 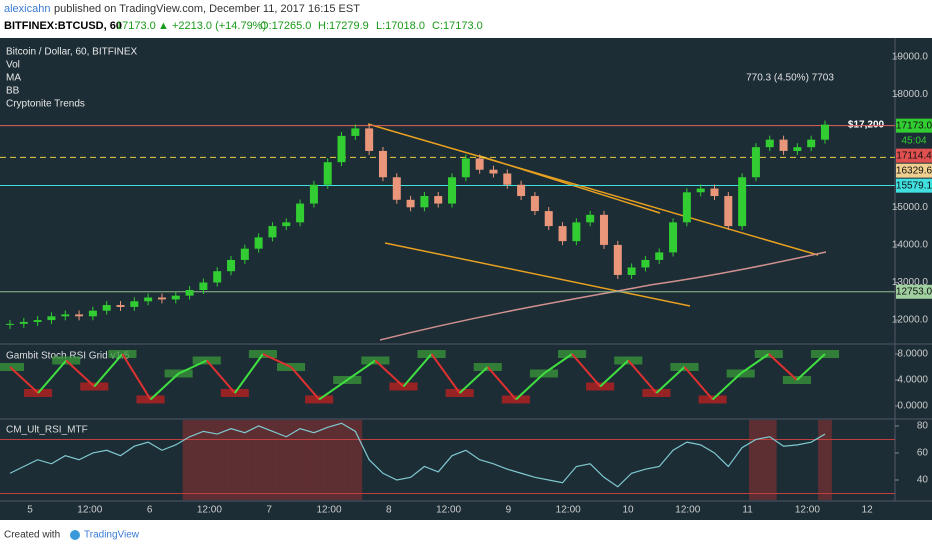 I want to click on moving-average, so click(x=603, y=296).